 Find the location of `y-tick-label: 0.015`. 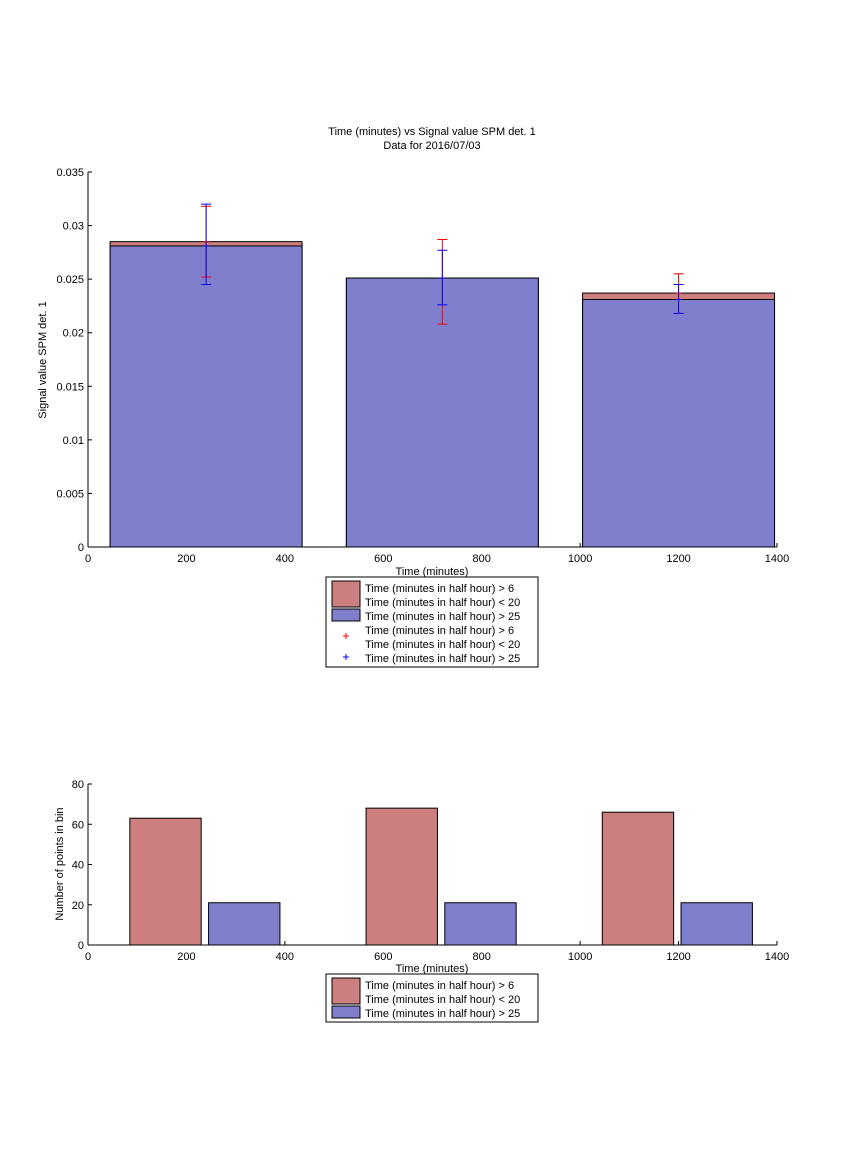

y-tick-label: 0.015 is located at coordinates (70, 387).